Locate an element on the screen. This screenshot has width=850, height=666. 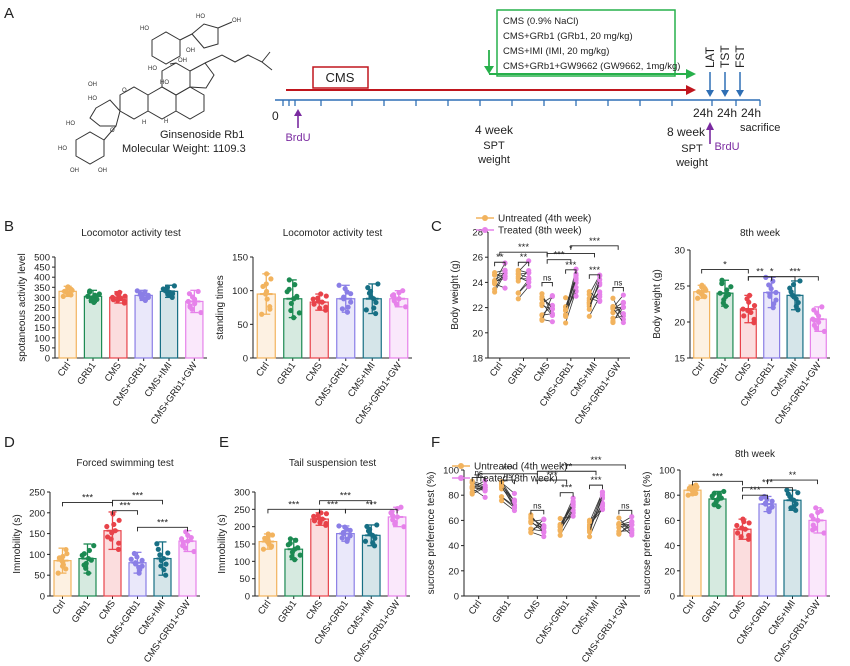
untreated-point-cms-grb1-gw is located at coordinates (613, 298).